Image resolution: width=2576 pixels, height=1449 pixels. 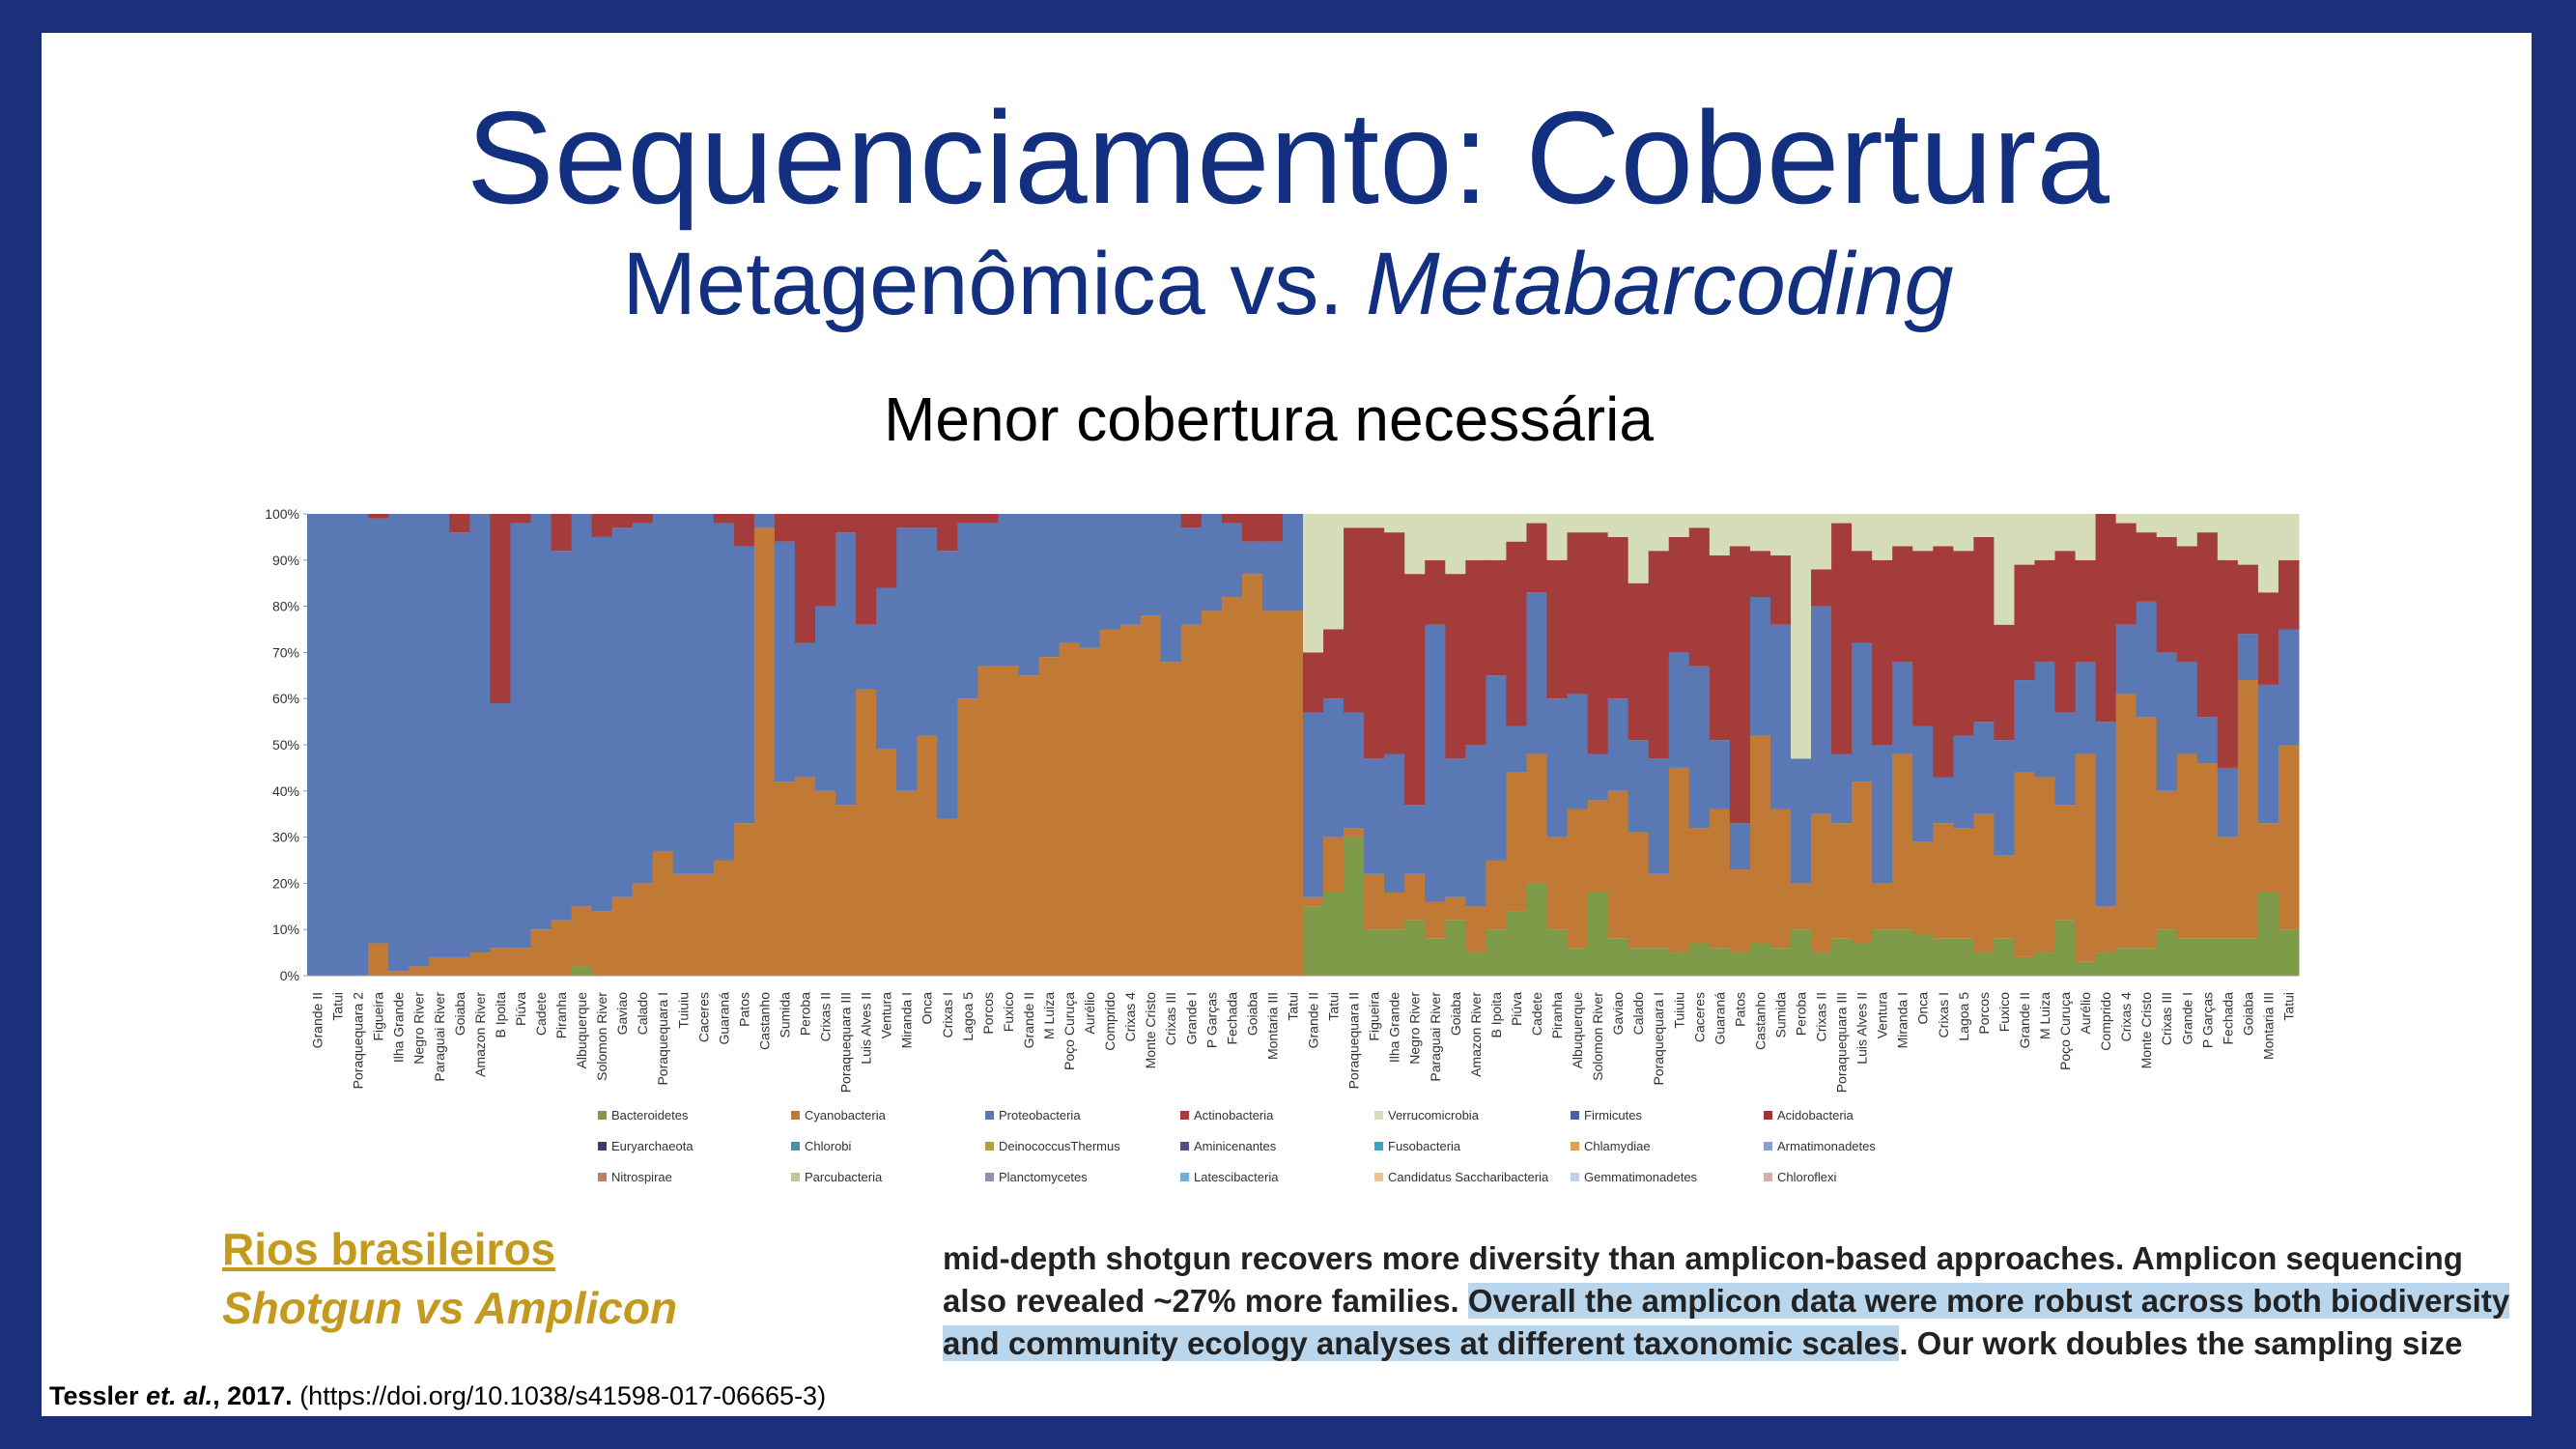 What do you see at coordinates (1476, 1034) in the screenshot?
I see `x-tick-label: Amazon River` at bounding box center [1476, 1034].